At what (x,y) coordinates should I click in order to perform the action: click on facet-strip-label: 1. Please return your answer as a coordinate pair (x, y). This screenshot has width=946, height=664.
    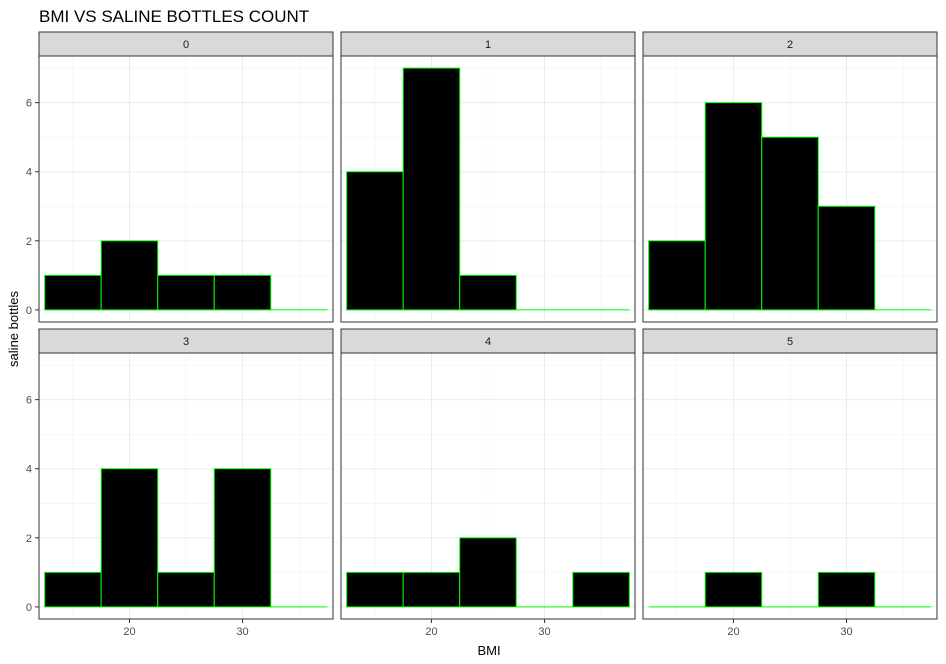
    Looking at the image, I should click on (488, 45).